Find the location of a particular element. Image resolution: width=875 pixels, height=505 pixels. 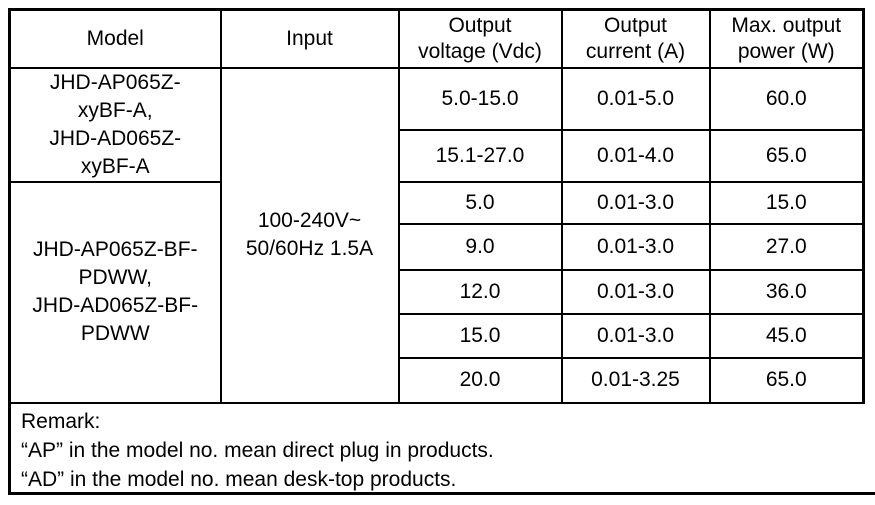

input-spec-line: 100-240V~ is located at coordinates (309, 220).